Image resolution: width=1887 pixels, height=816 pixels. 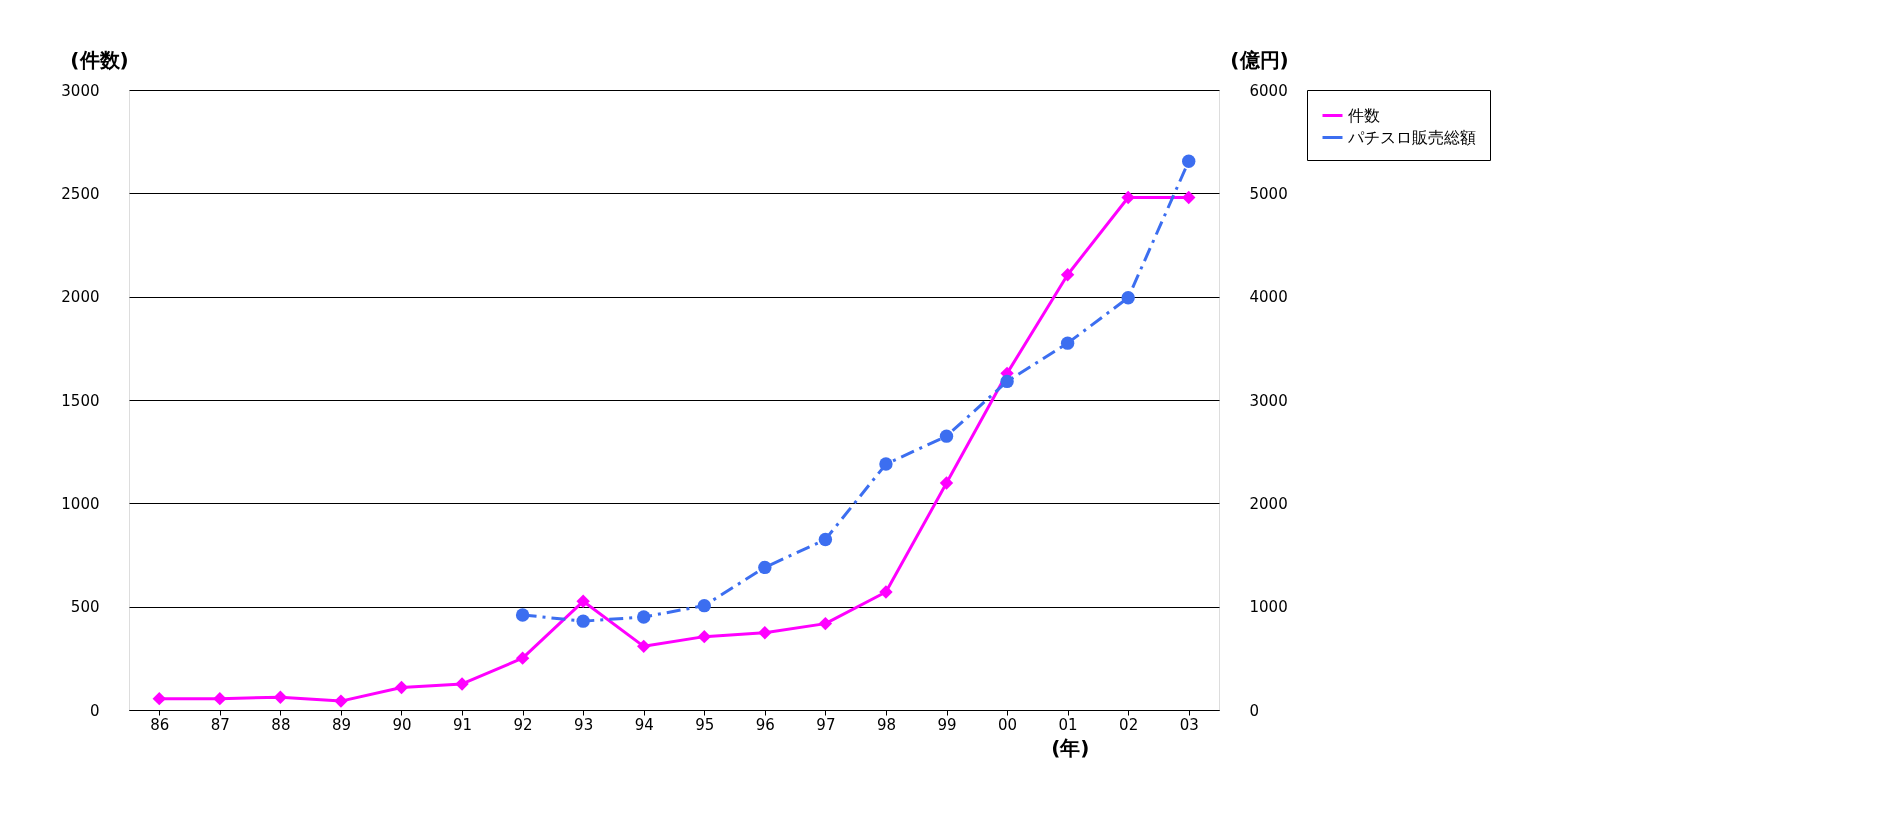 What do you see at coordinates (85, 607) in the screenshot?
I see `y-tick-label: 500` at bounding box center [85, 607].